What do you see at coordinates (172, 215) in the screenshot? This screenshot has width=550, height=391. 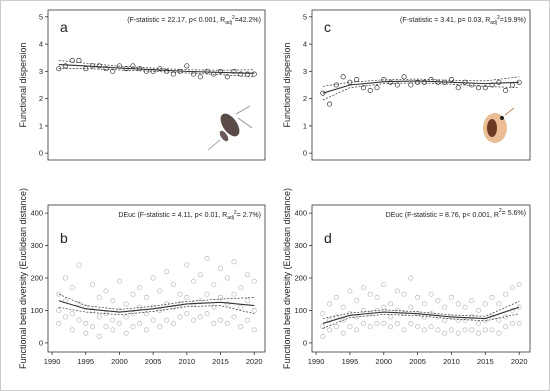 I see `stat-part: DEuc (F-statistic = 4.11, p< 0.01, R` at bounding box center [172, 215].